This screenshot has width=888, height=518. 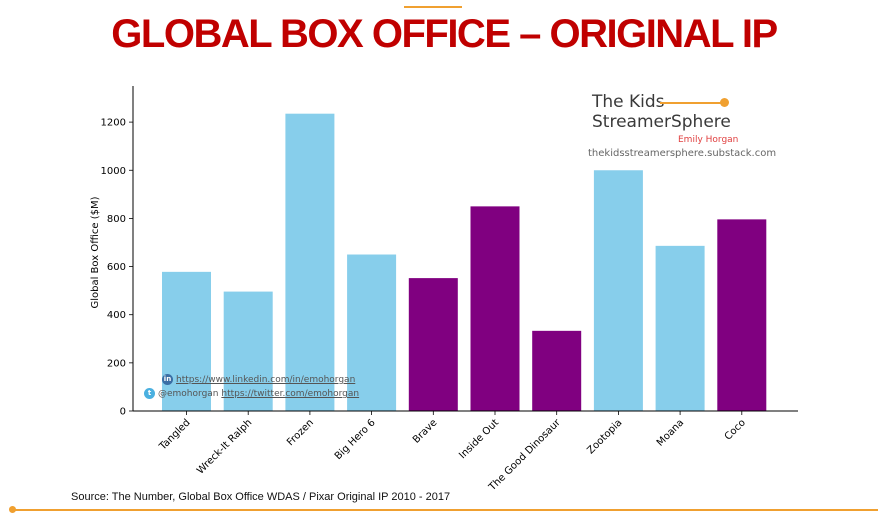 What do you see at coordinates (113, 171) in the screenshot?
I see `y-tick-label-5: 1000` at bounding box center [113, 171].